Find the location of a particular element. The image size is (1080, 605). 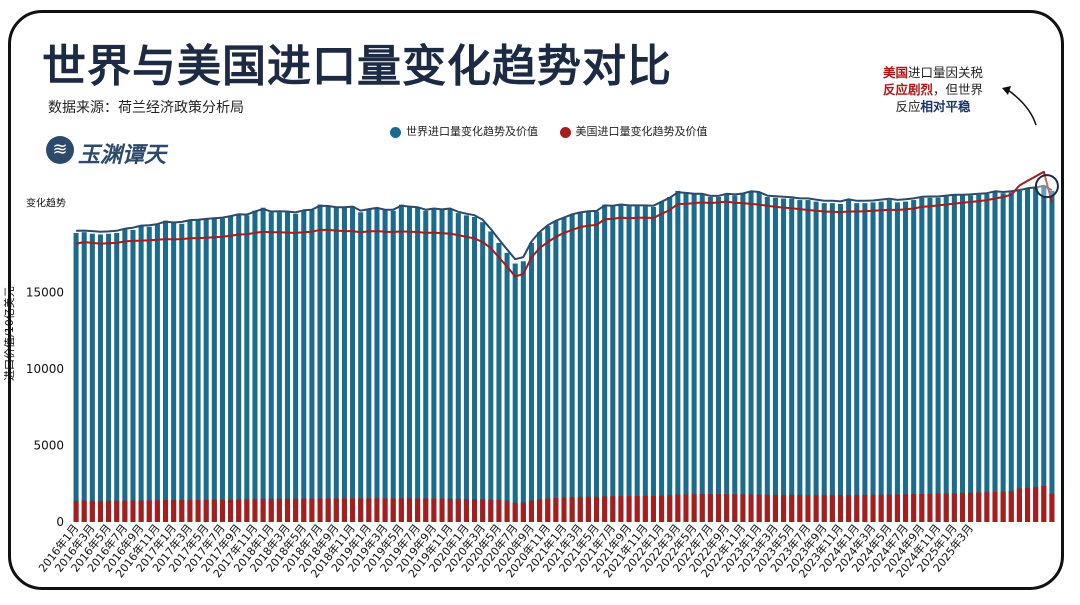

data-source: 数据来源：荷兰经济政策分析局 is located at coordinates (146, 108).